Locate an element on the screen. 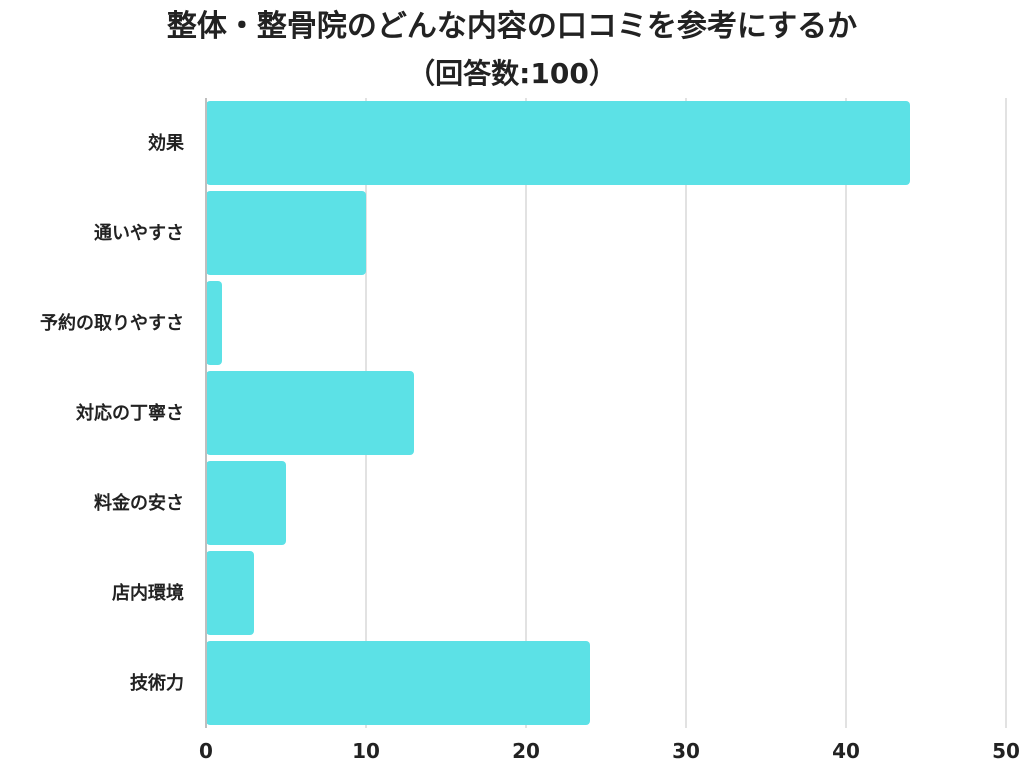 This screenshot has height=768, width=1024. x-tick-label: 20 is located at coordinates (526, 751).